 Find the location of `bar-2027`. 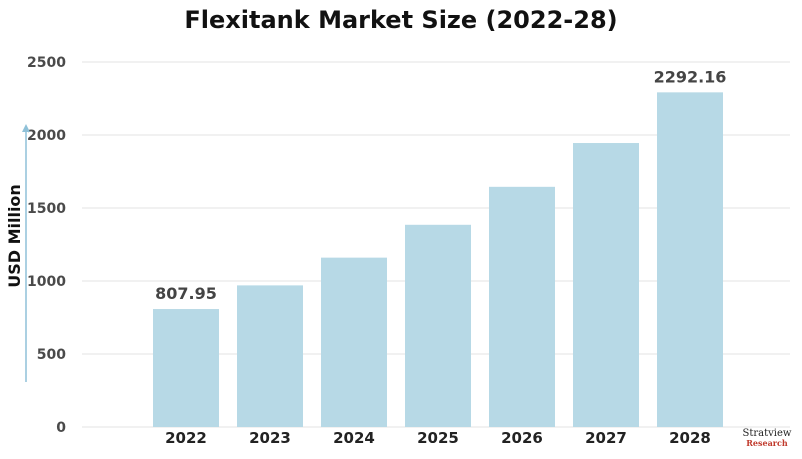

bar-2027 is located at coordinates (606, 285).